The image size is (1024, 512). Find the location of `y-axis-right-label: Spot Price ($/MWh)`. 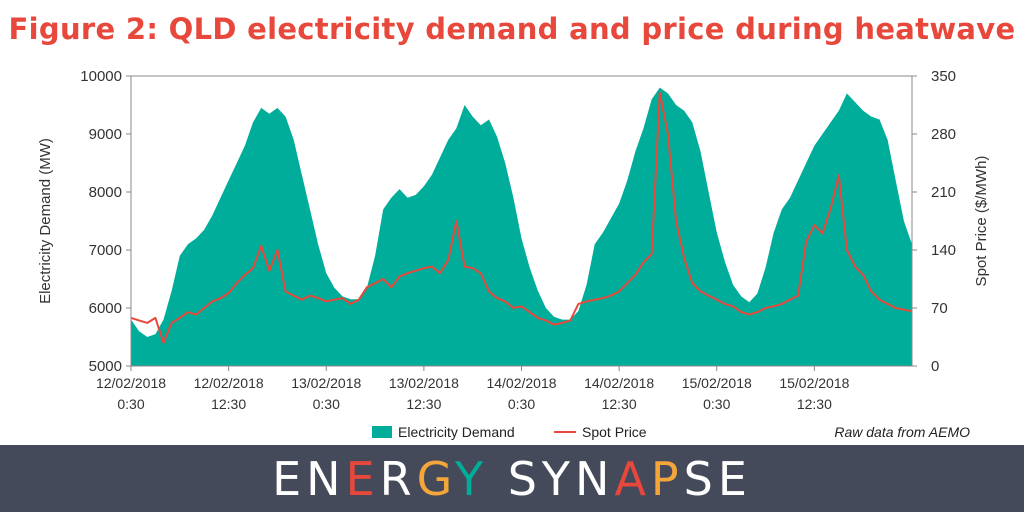

y-axis-right-label: Spot Price ($/MWh) is located at coordinates (981, 221).